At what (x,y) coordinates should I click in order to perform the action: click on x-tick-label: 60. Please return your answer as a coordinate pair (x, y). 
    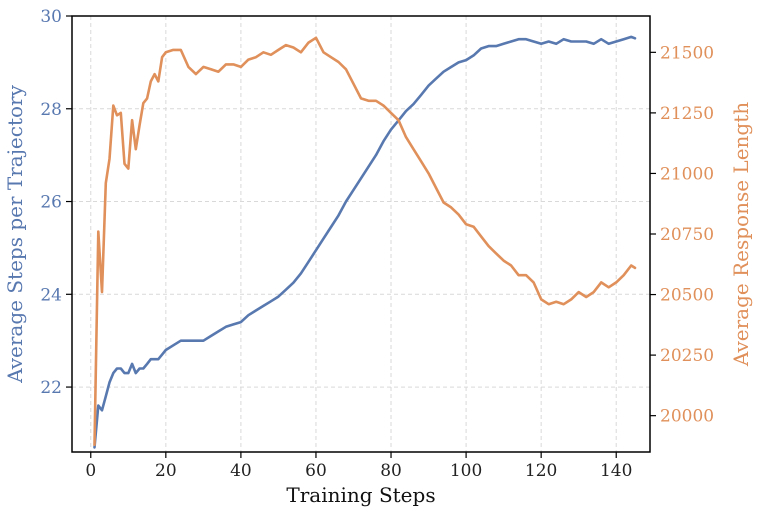
    Looking at the image, I should click on (316, 471).